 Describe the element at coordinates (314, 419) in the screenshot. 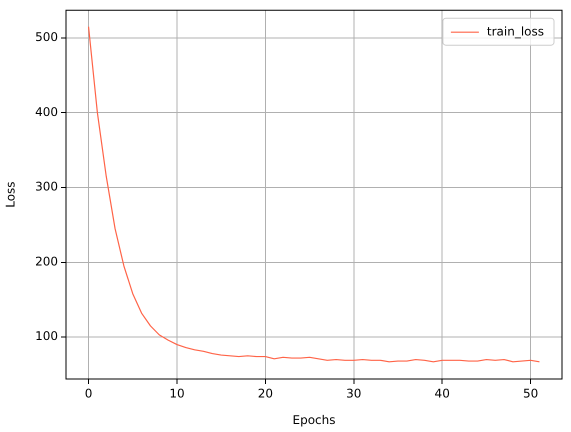

I see `x-axis-title: Epochs` at that location.